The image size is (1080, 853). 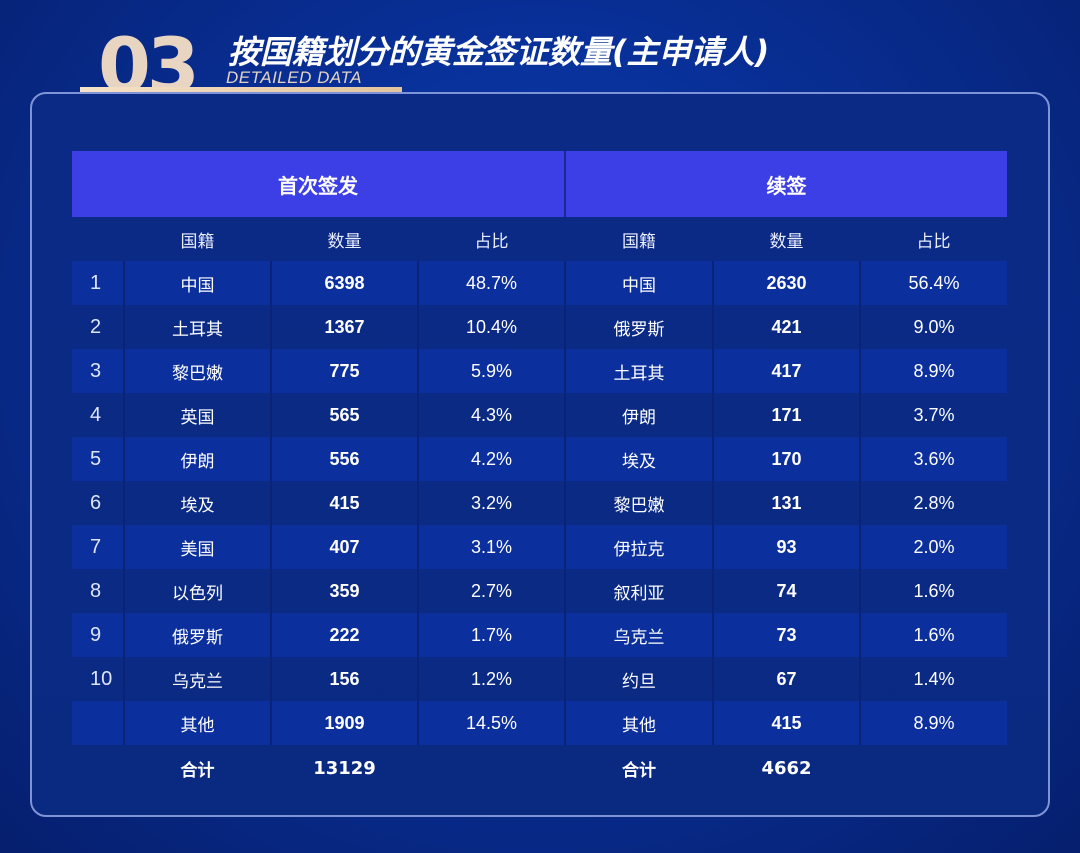 What do you see at coordinates (345, 503) in the screenshot?
I see `first-count-cell: 415` at bounding box center [345, 503].